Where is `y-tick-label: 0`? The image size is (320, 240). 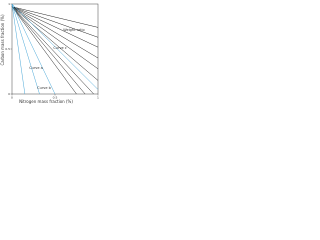 y-tick-label: 0 is located at coordinates (9, 94).